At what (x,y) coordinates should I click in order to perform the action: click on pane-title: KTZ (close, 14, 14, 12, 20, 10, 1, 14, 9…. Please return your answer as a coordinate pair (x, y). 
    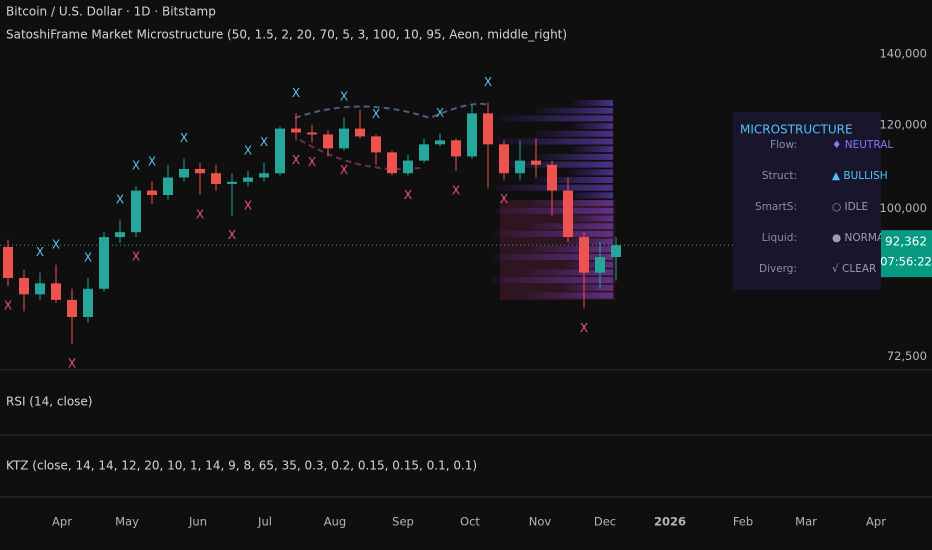
    Looking at the image, I should click on (241, 466).